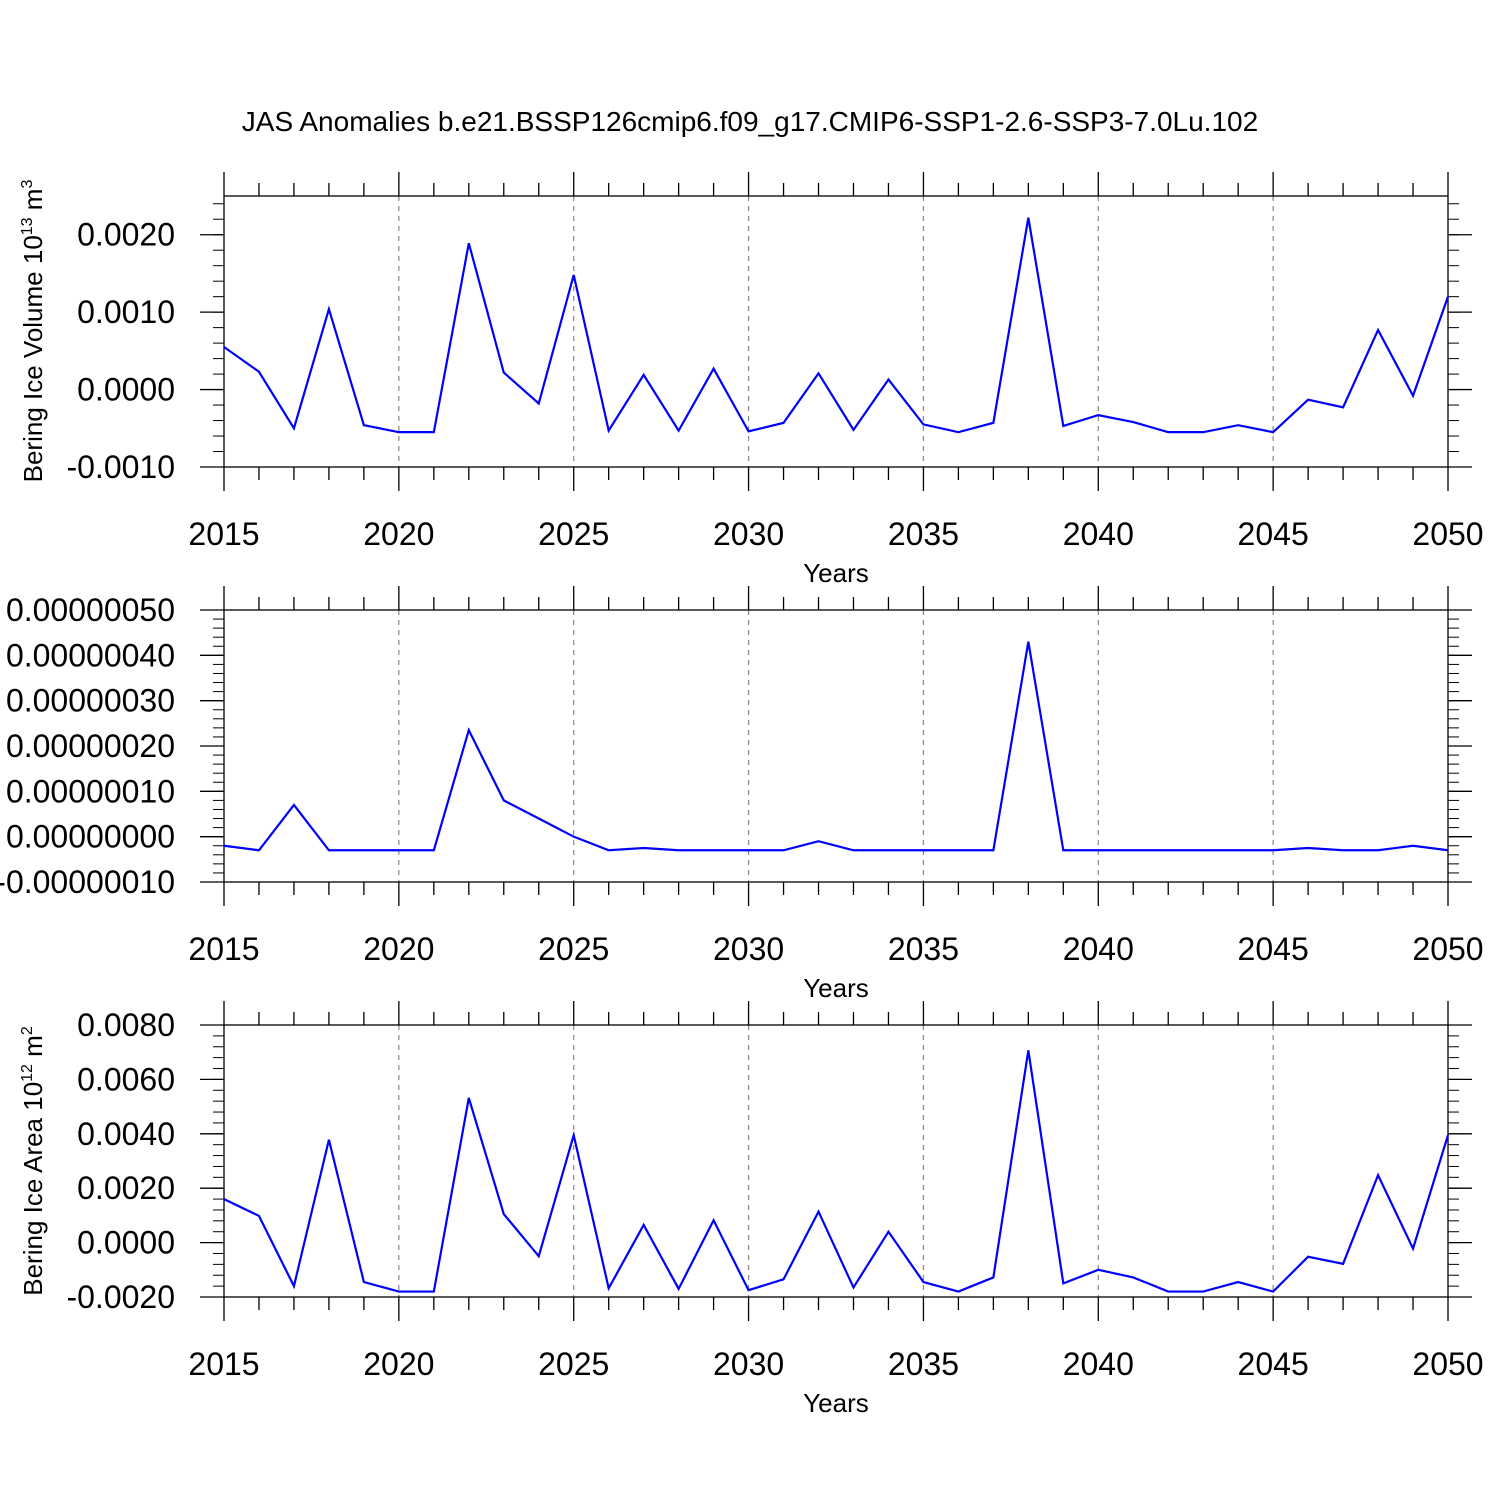 The image size is (1500, 1500). I want to click on y-tick-label: 0.0080, so click(126, 1025).